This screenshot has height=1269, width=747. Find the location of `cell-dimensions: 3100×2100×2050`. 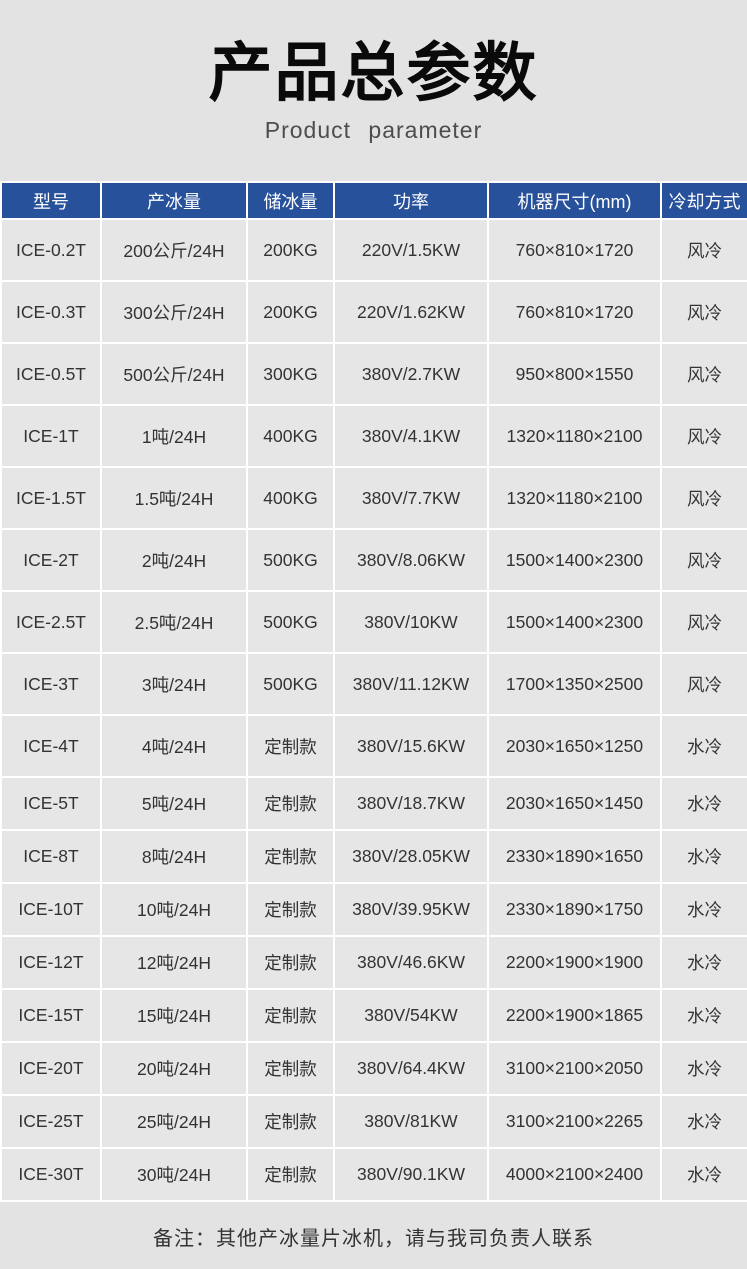

cell-dimensions: 3100×2100×2050 is located at coordinates (574, 1068).